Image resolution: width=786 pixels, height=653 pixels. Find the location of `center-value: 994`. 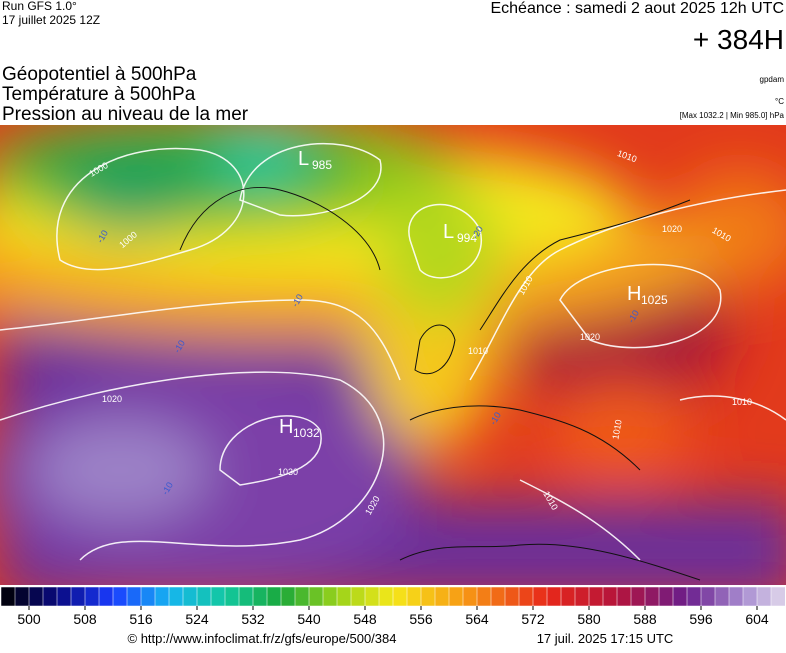

center-value: 994 is located at coordinates (467, 238).